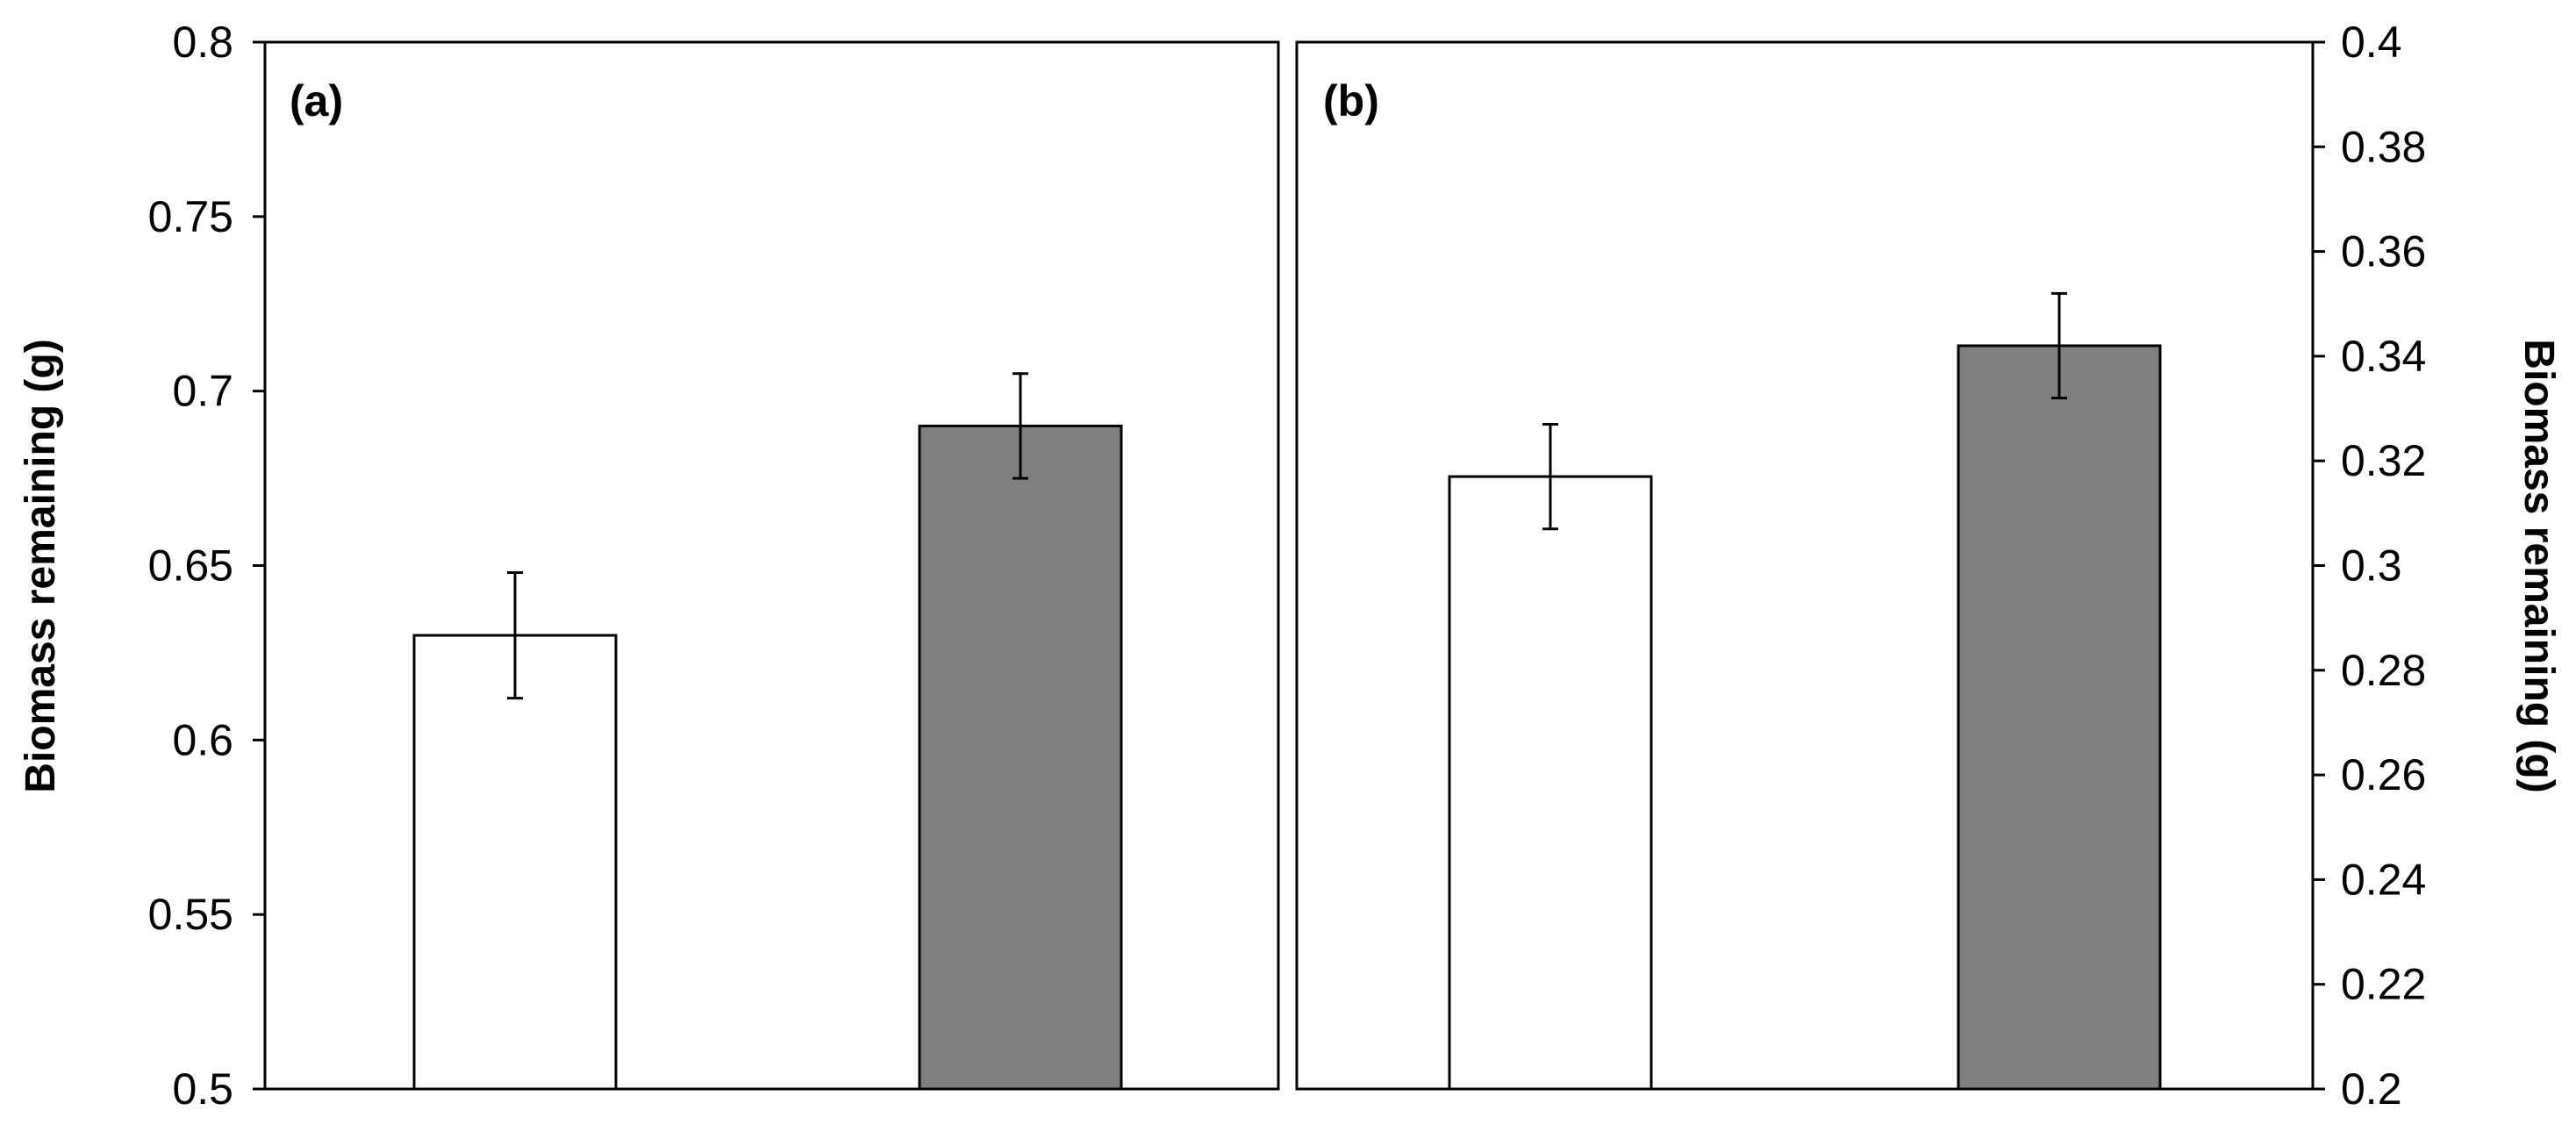  I want to click on panel-a-label: (a), so click(316, 100).